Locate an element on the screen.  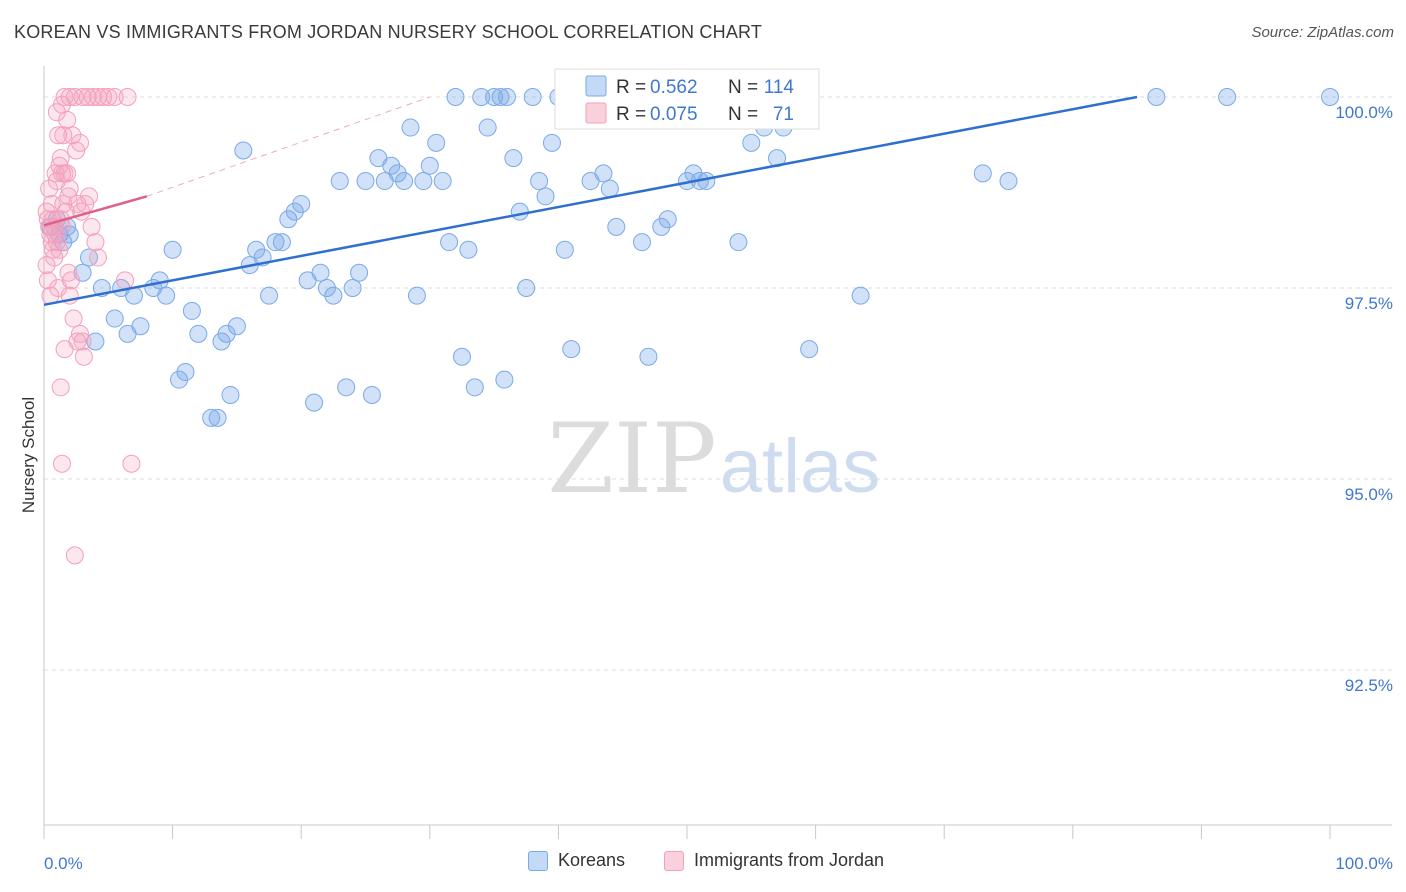
stats-n-label-0: N = is located at coordinates (743, 87).